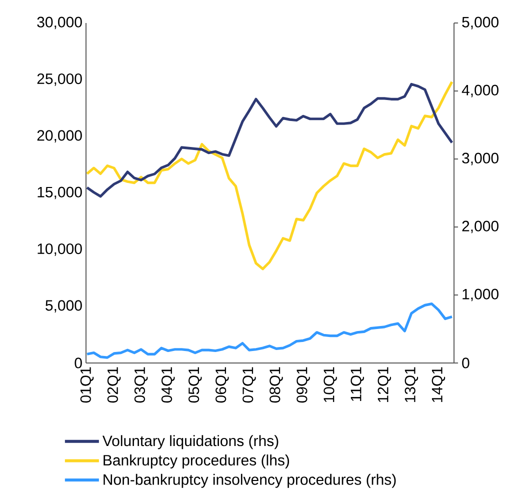  Describe the element at coordinates (59, 79) in the screenshot. I see `y-tick-label: 25,000` at that location.